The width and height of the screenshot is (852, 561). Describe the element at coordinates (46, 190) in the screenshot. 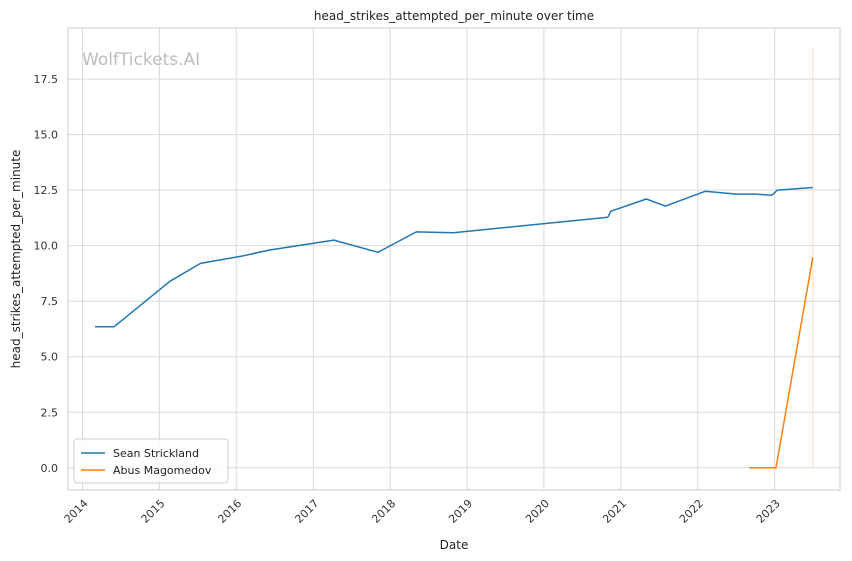

I see `y-tick-label: 12.5` at that location.